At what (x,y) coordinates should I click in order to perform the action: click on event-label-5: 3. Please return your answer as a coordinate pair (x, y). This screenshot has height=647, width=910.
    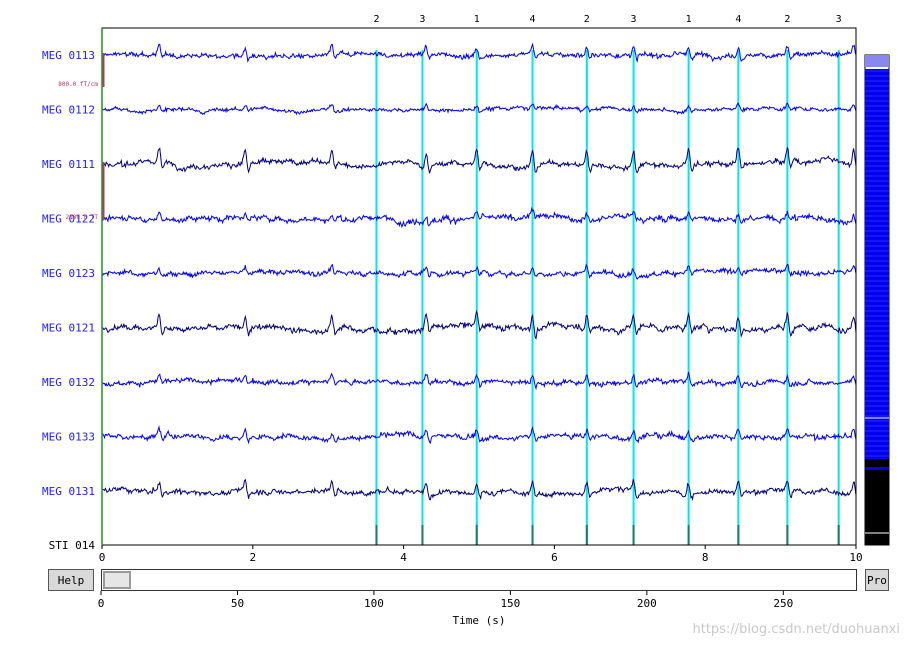
    Looking at the image, I should click on (634, 19).